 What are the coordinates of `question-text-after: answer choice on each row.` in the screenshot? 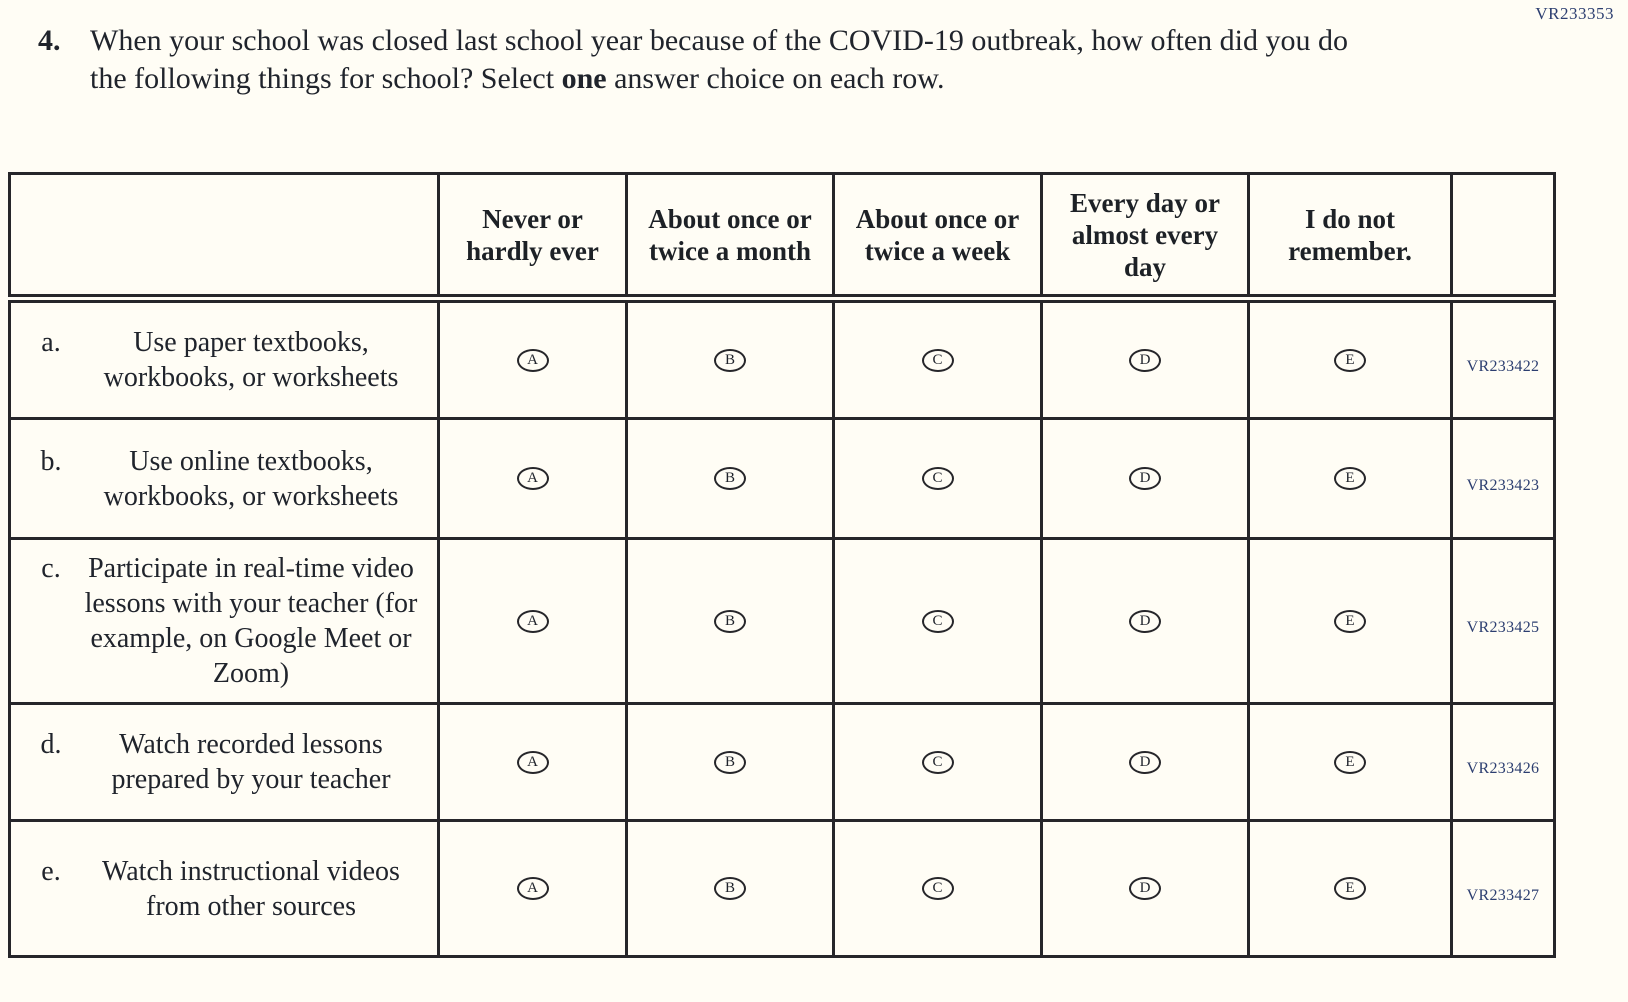 It's located at (775, 78).